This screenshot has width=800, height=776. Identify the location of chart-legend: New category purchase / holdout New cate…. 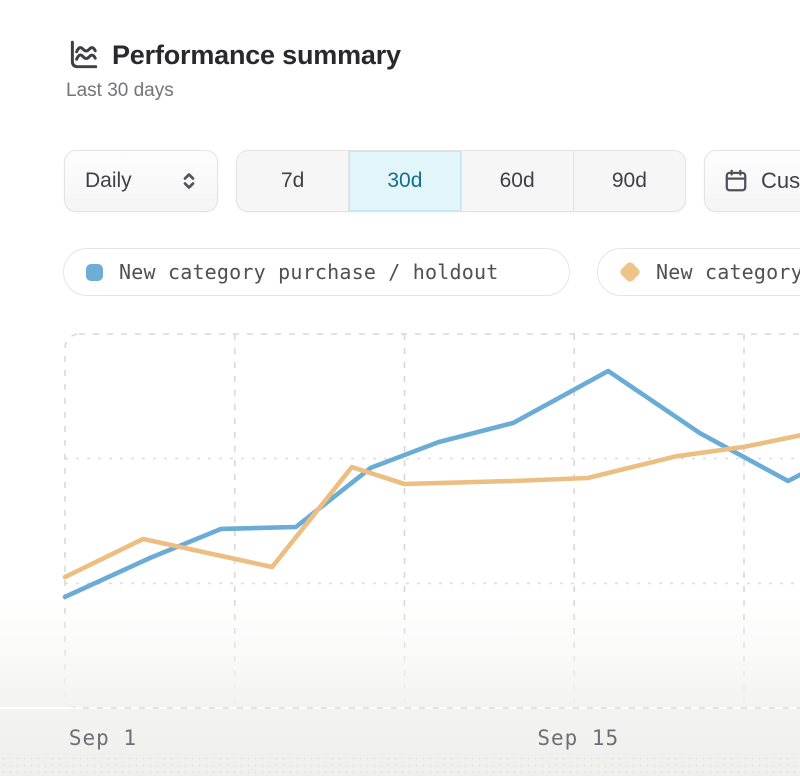
(431, 272).